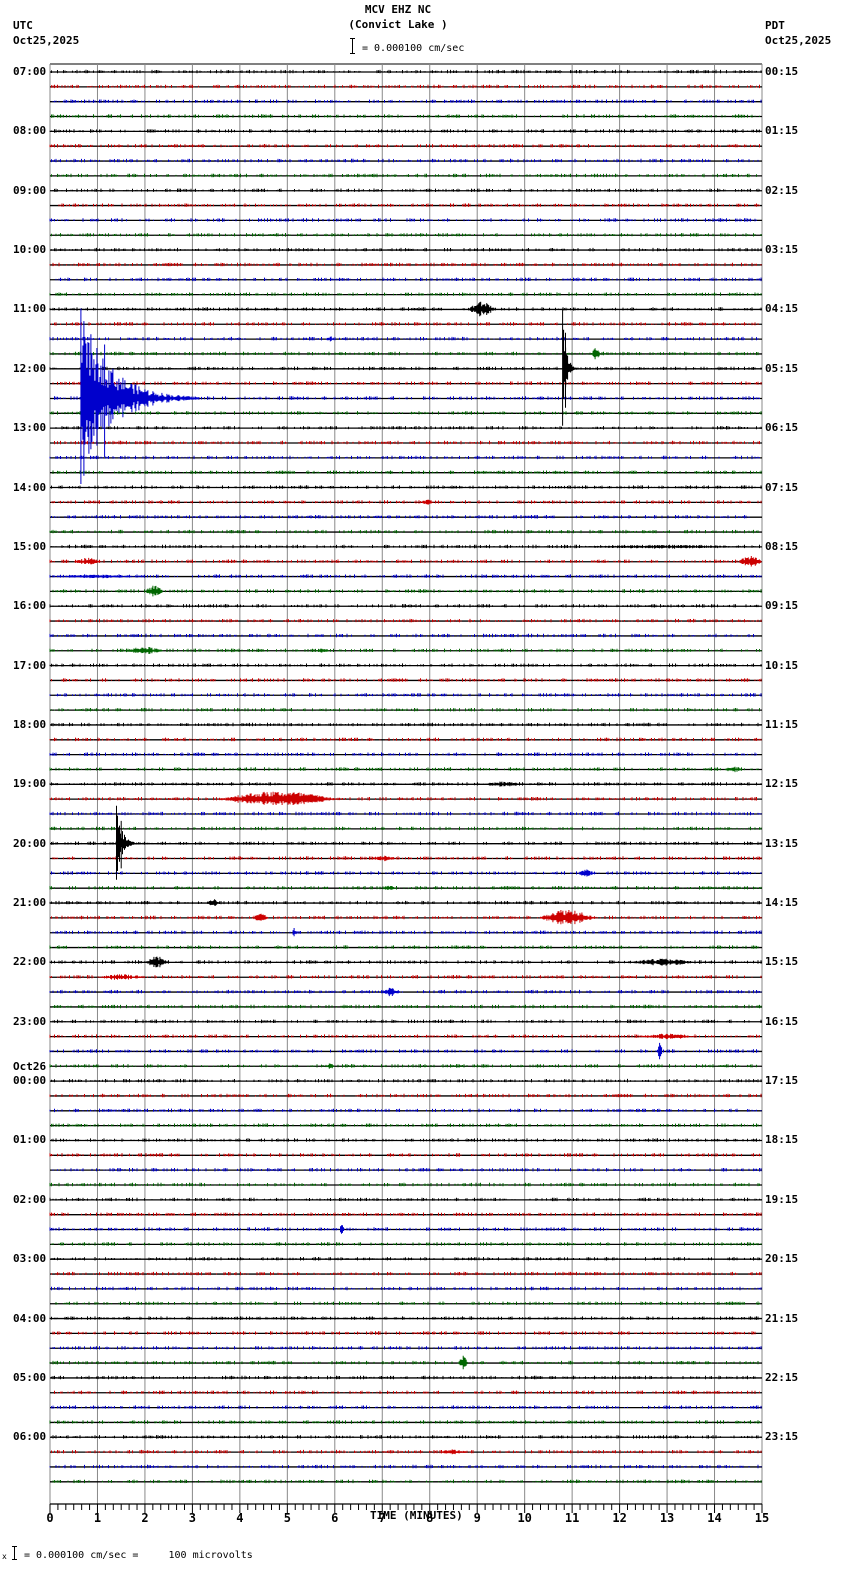 This screenshot has width=850, height=1584. I want to click on pdt-hour-label: 21:15, so click(782, 1318).